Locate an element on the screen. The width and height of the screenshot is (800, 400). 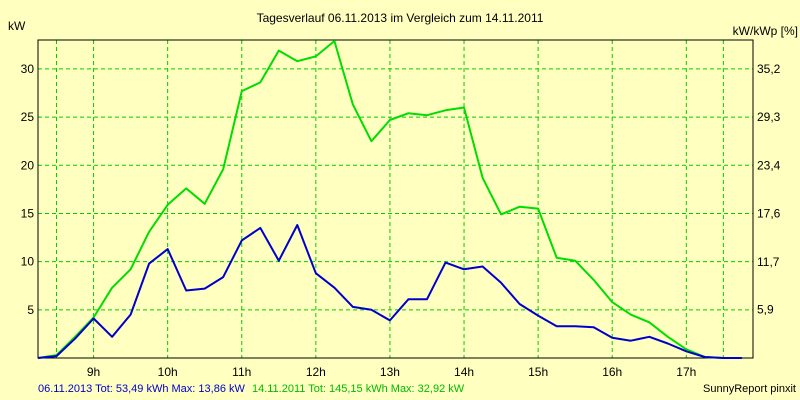
y-tick-label-right: 29,3 is located at coordinates (769, 117).